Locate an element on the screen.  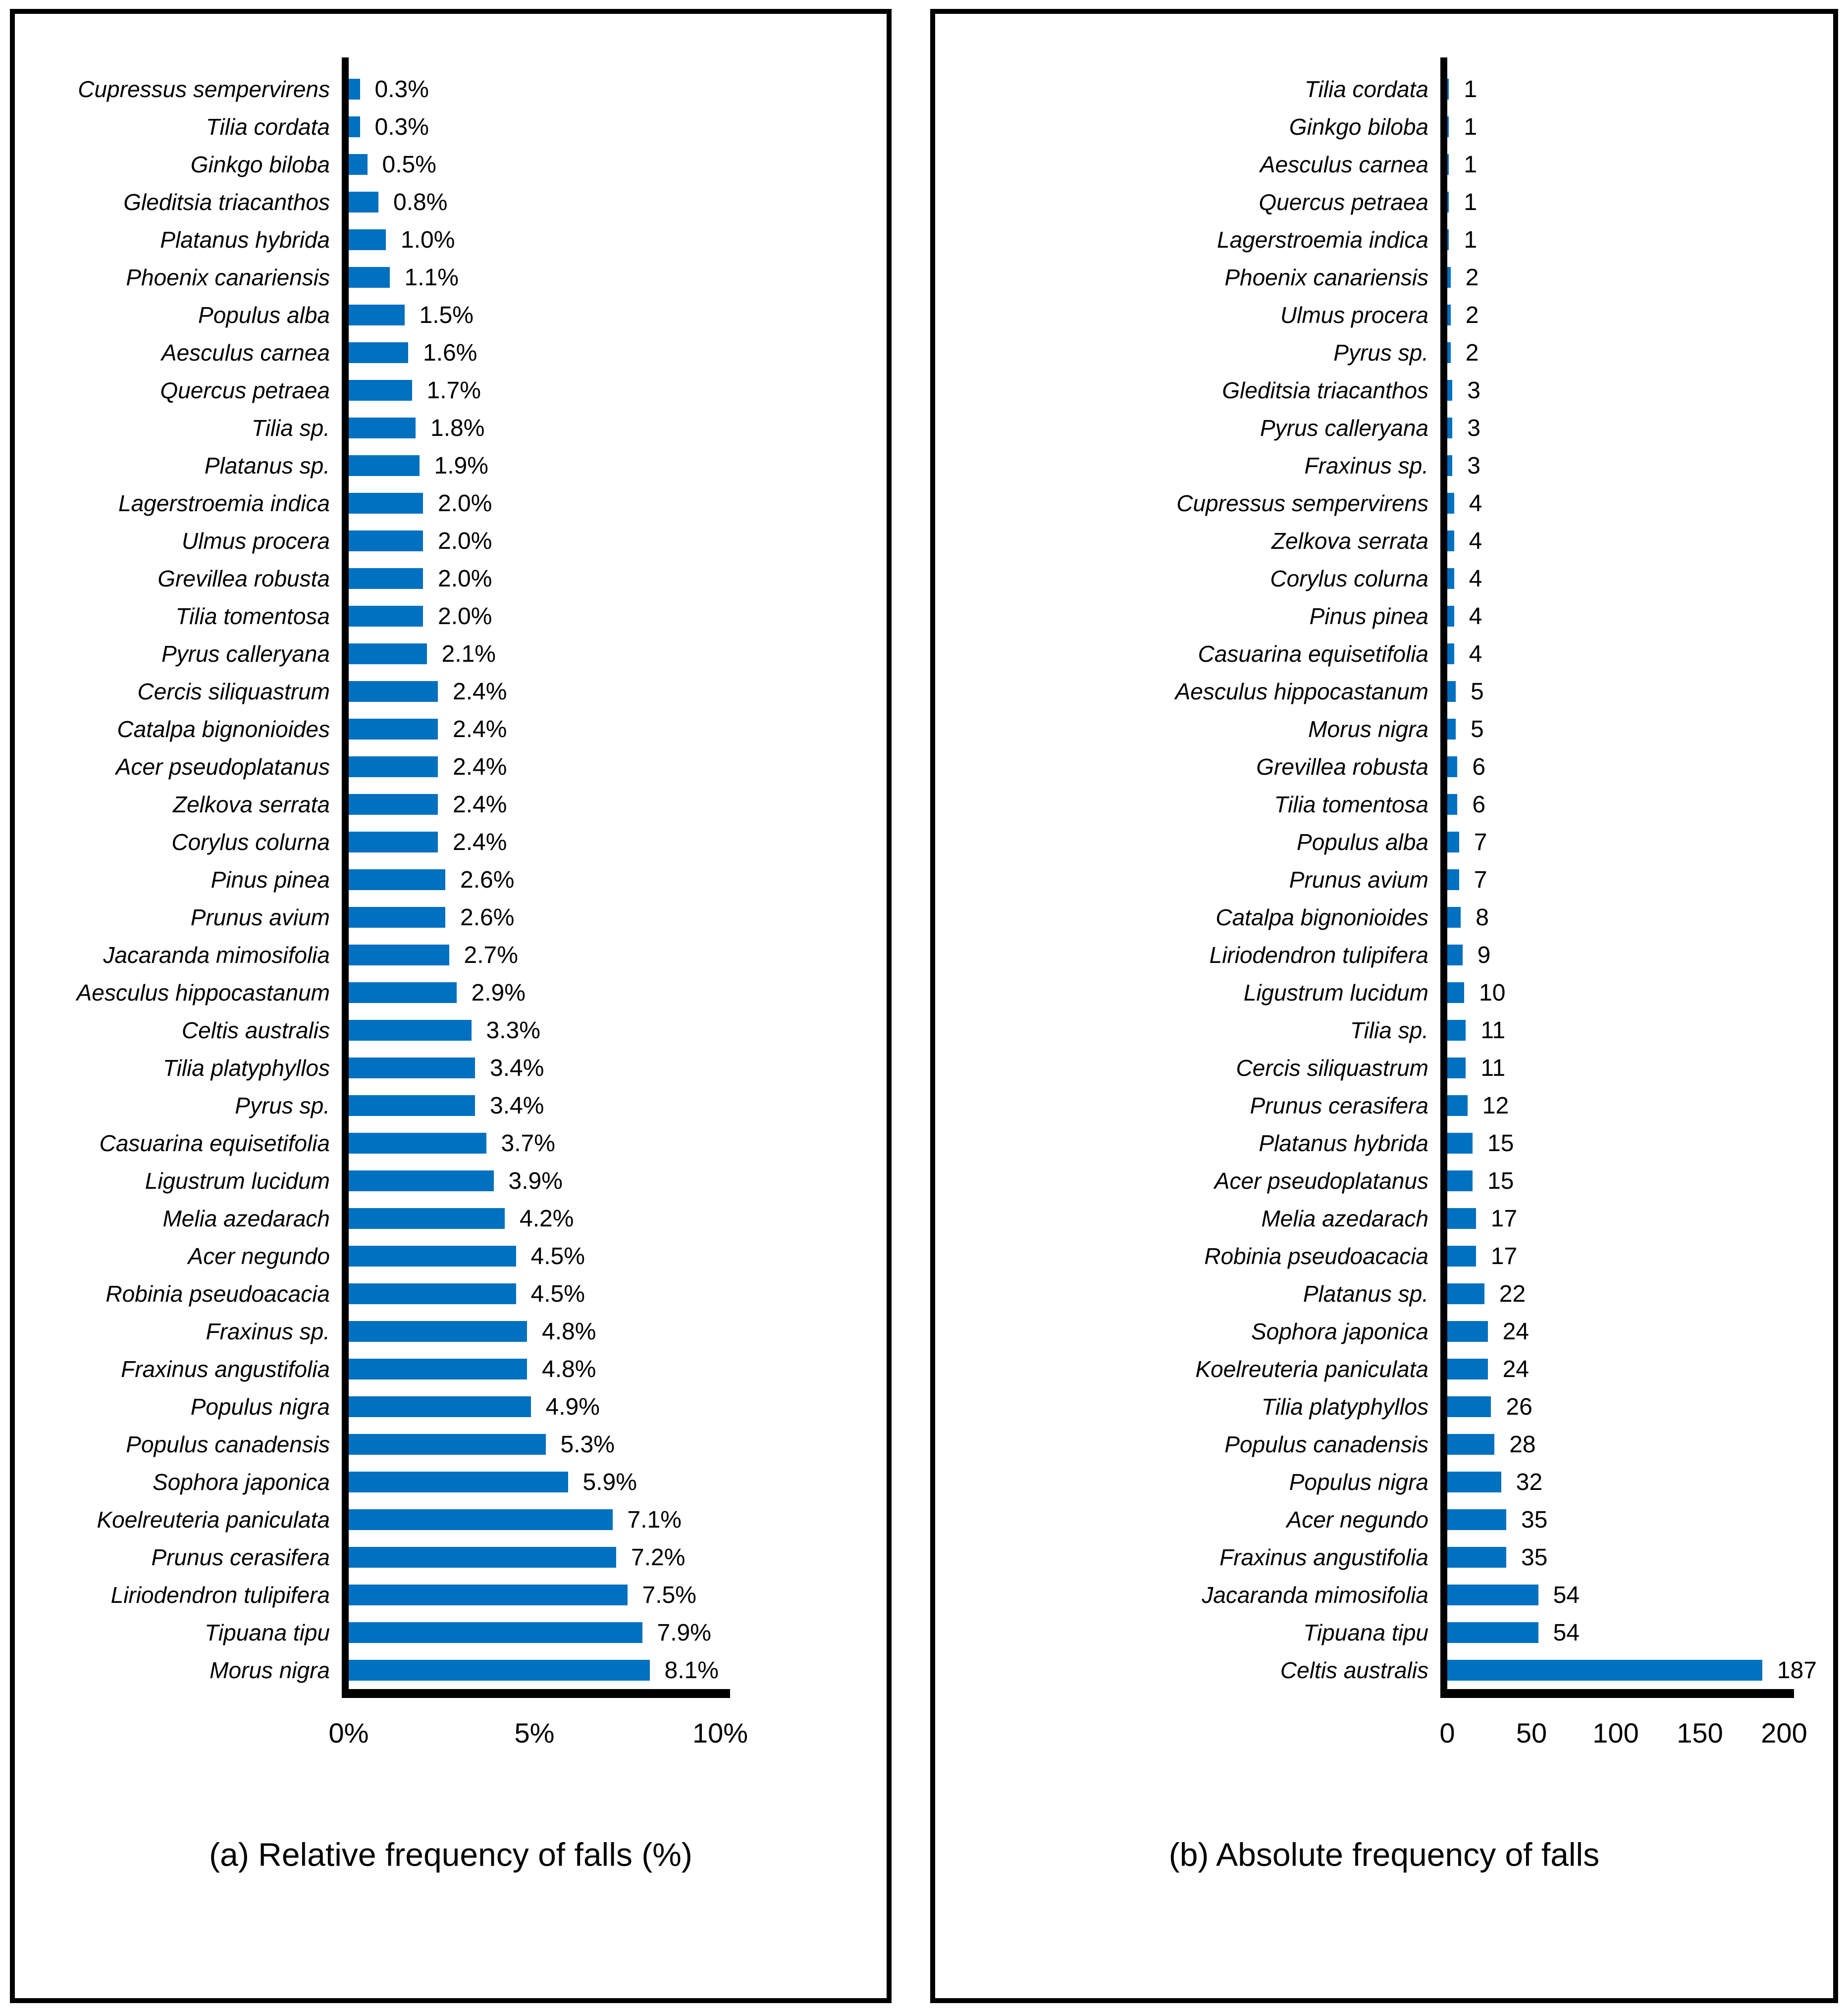
chart-row: Jacaranda mimosifolia 2.7% is located at coordinates (451, 955).